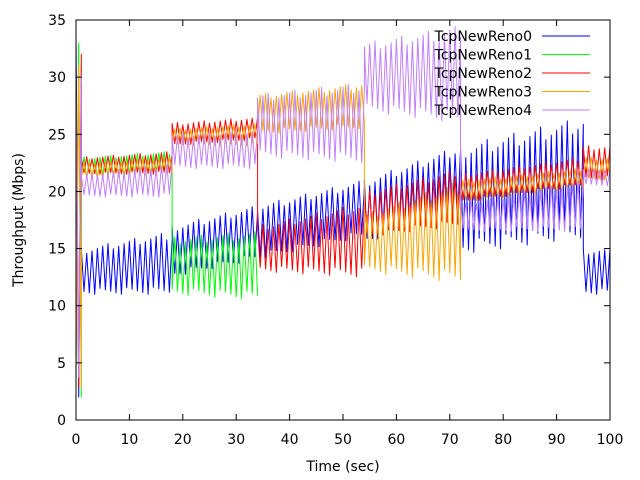  Describe the element at coordinates (483, 74) in the screenshot. I see `legend-label: TcpNewReno2` at that location.